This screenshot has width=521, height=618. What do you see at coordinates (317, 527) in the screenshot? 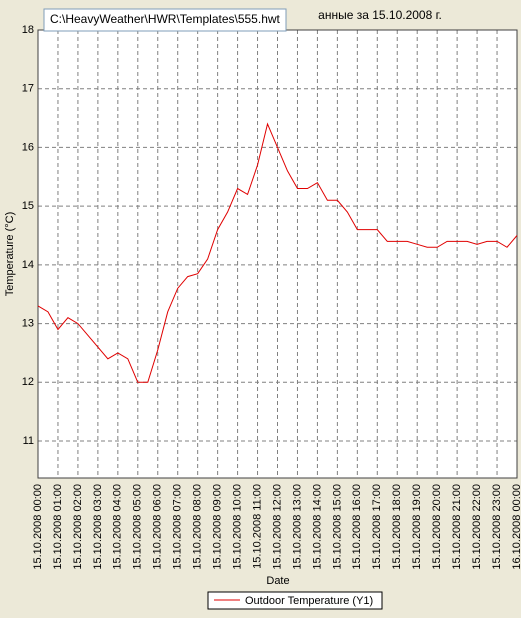
I see `x-tick-label: 15.10.2008 14:00` at bounding box center [317, 527].